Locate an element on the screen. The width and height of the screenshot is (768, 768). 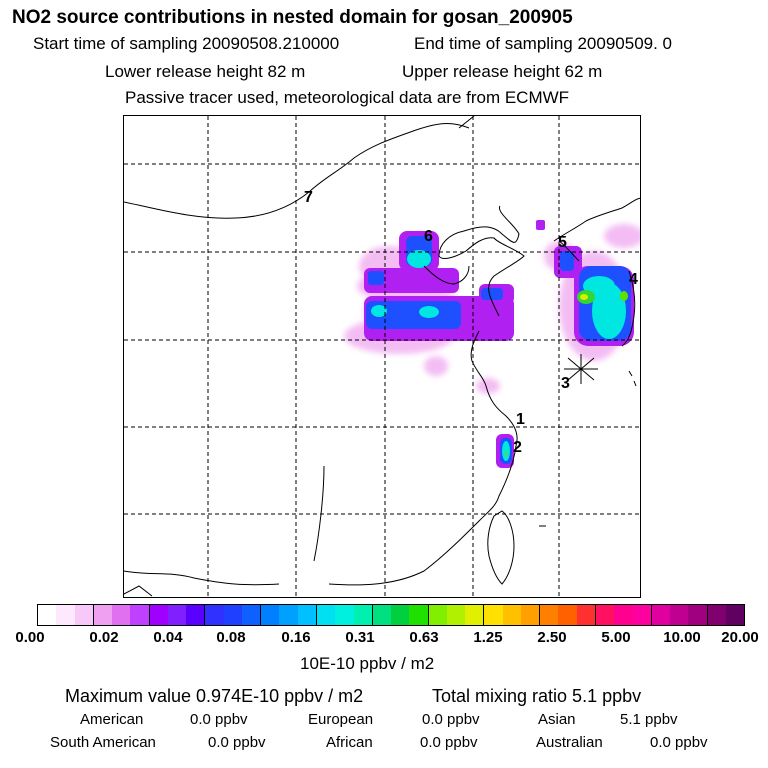
point-label-1: 1 is located at coordinates (520, 419).